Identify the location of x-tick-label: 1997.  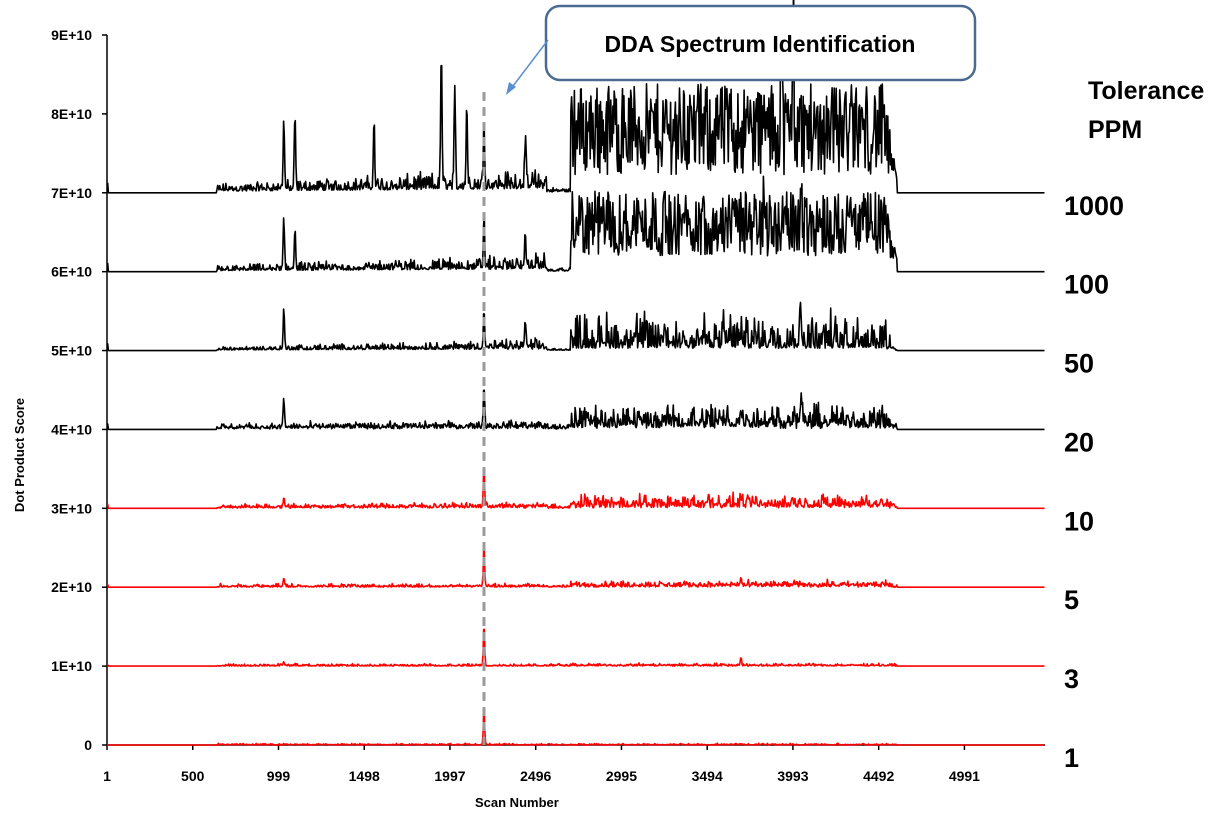
(449, 776).